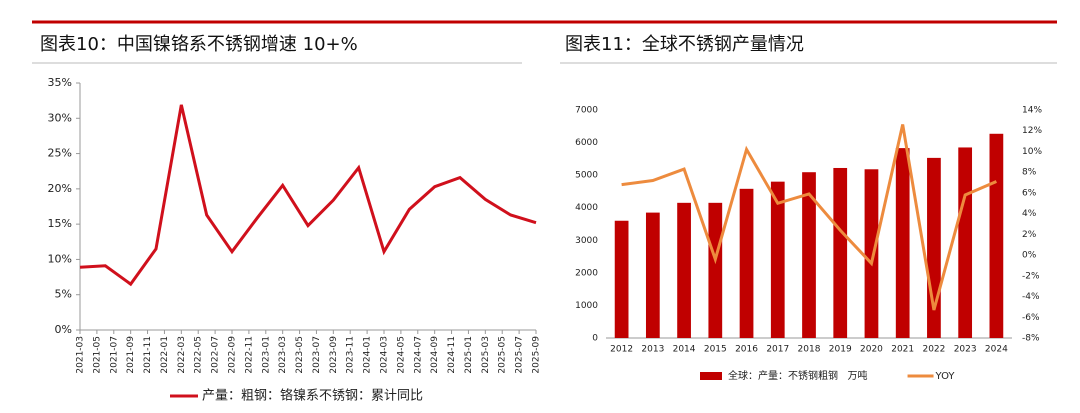  I want to click on x-tick-label: 2024-05, so click(401, 355).